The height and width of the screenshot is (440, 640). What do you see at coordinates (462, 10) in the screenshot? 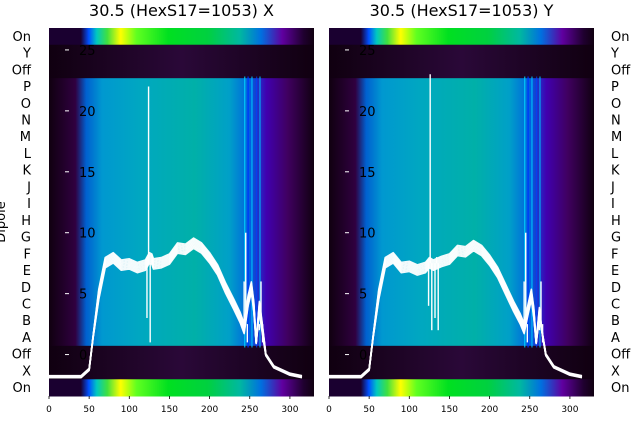
I see `panel-title: 30.5 (HexS17=1053) Y` at bounding box center [462, 10].